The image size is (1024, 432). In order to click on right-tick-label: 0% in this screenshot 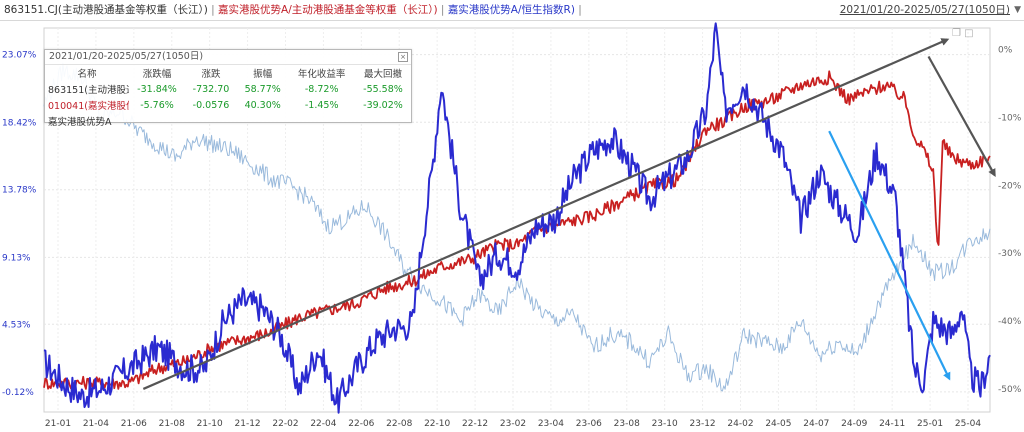, I will do `click(1005, 51)`.